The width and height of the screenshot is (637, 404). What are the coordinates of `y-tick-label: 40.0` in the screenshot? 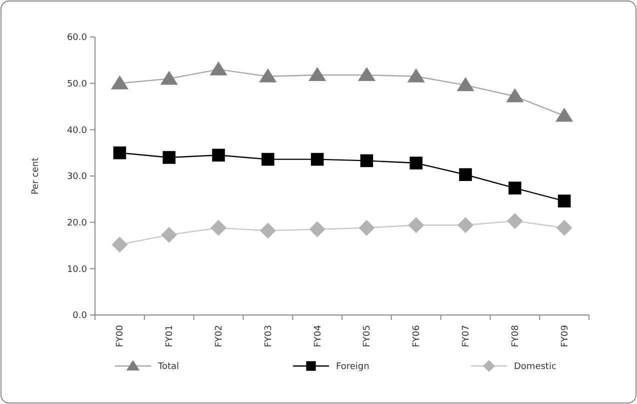 It's located at (77, 131).